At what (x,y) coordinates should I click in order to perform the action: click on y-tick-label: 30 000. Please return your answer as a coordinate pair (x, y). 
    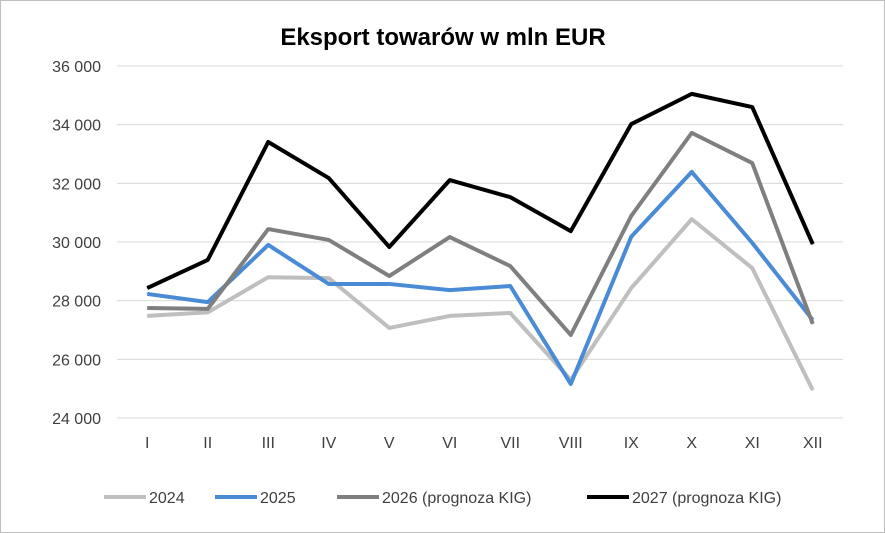
    Looking at the image, I should click on (76, 243).